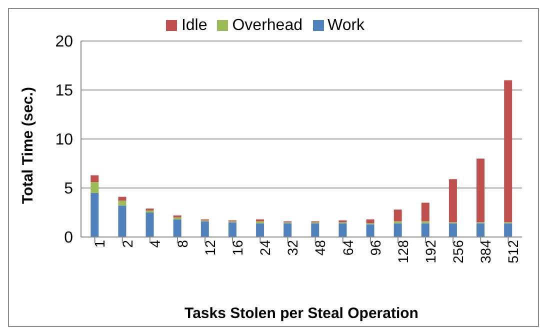  What do you see at coordinates (346, 25) in the screenshot?
I see `legend-label: Work` at bounding box center [346, 25].